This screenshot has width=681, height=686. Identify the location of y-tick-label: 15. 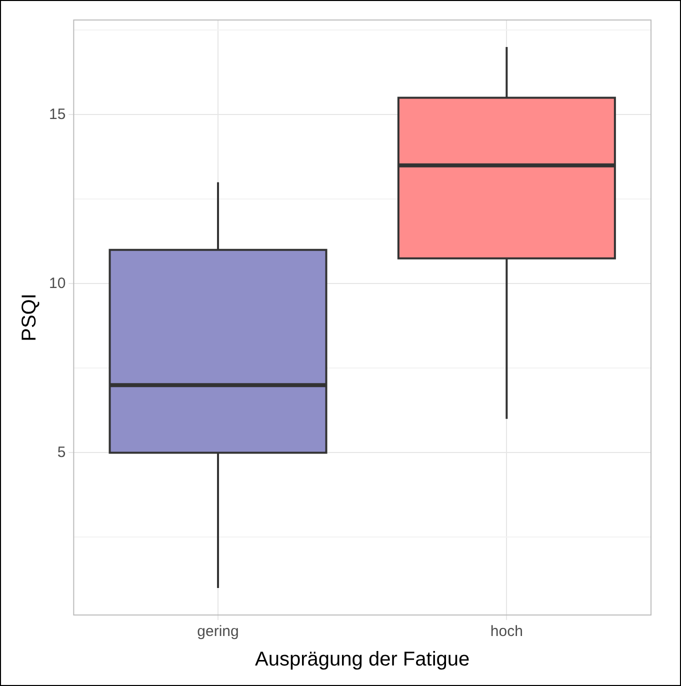
(57, 114).